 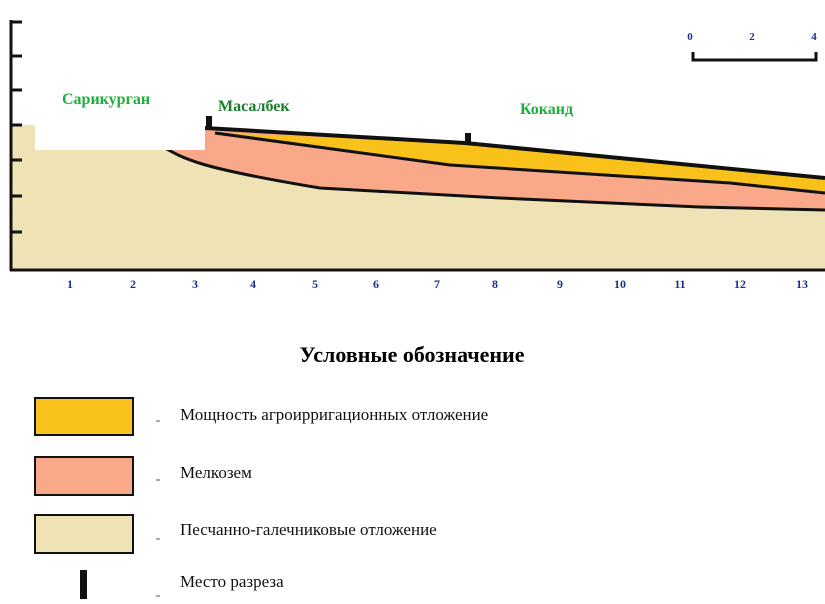 What do you see at coordinates (216, 472) in the screenshot?
I see `legend-label: Мелкозем` at bounding box center [216, 472].